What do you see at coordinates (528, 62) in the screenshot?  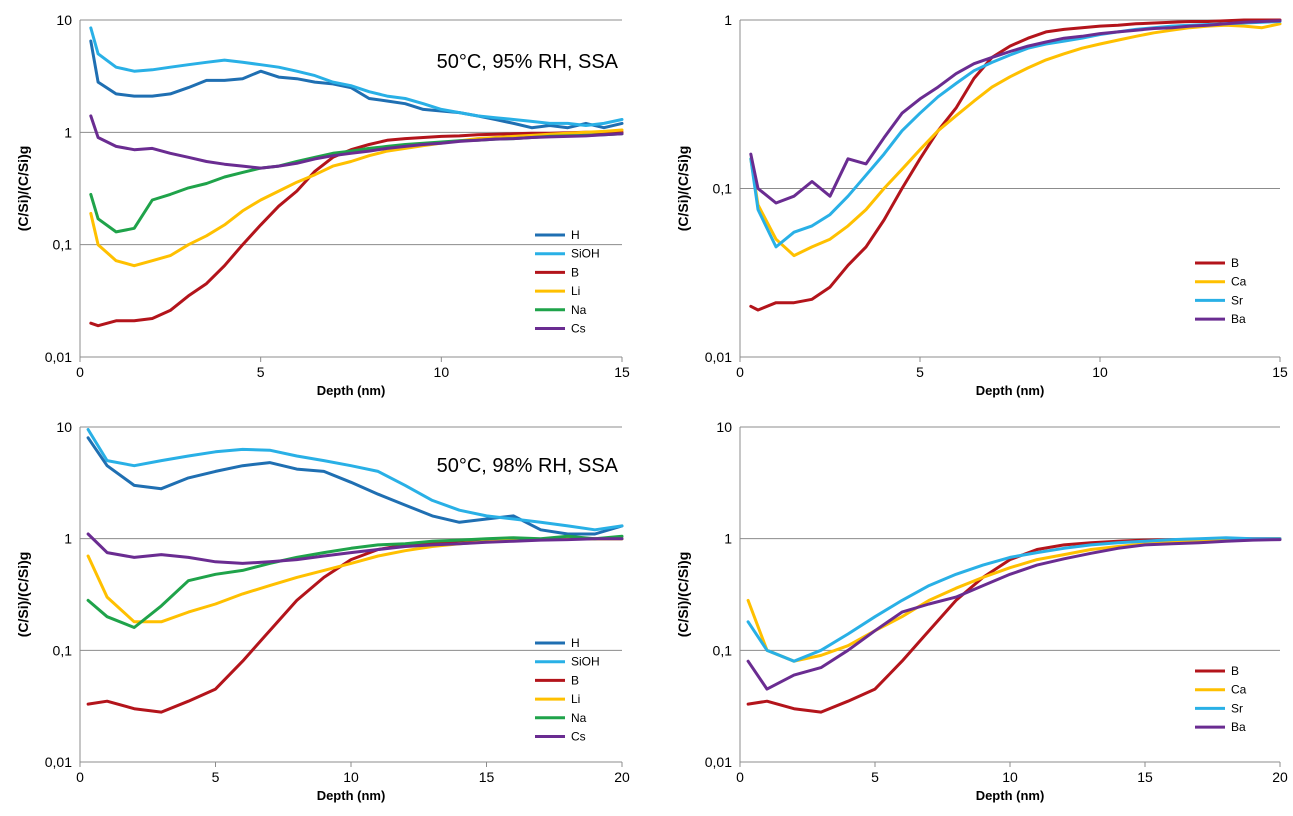 I see `panel-annotation: 50°C, 95% RH, SSA` at bounding box center [528, 62].